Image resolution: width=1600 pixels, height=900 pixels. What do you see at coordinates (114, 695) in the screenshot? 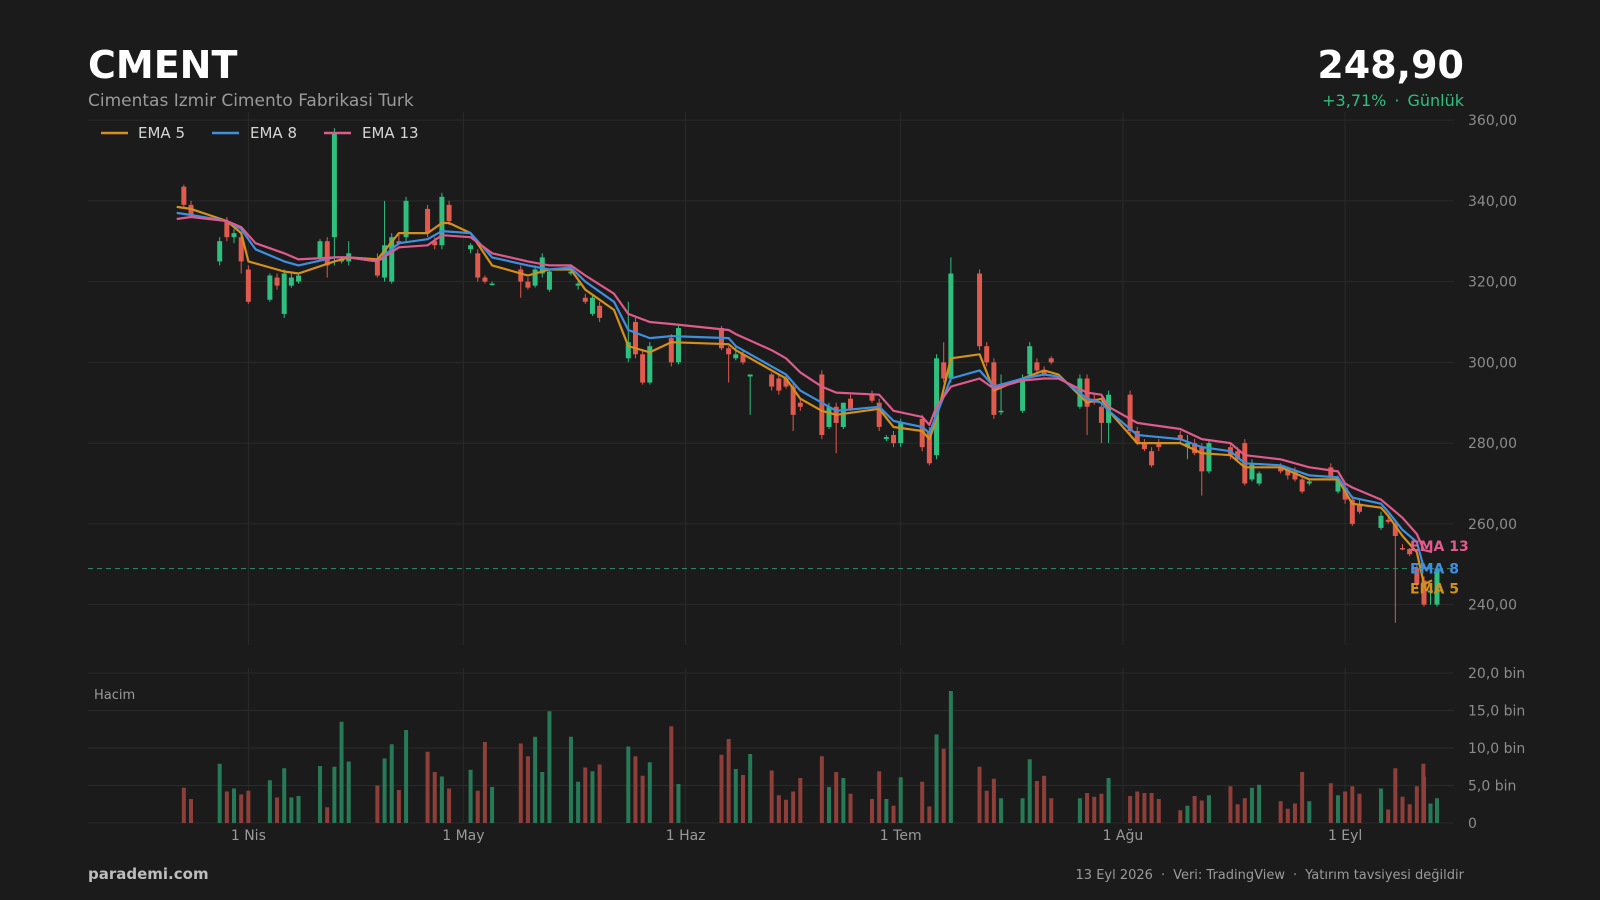
I see `volume-label: Hacim` at bounding box center [114, 695].